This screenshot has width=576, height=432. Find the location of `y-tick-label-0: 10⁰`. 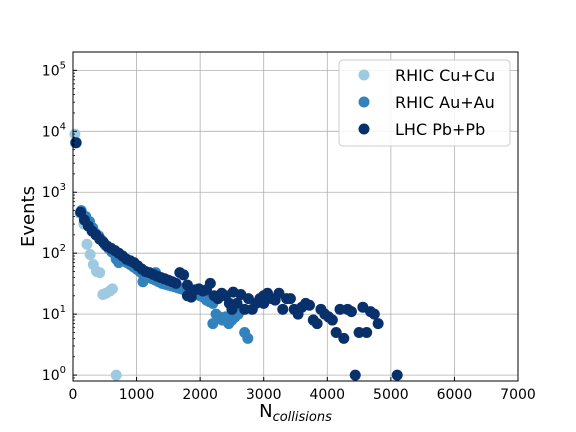

y-tick-label-0: 10⁰ is located at coordinates (54, 374).